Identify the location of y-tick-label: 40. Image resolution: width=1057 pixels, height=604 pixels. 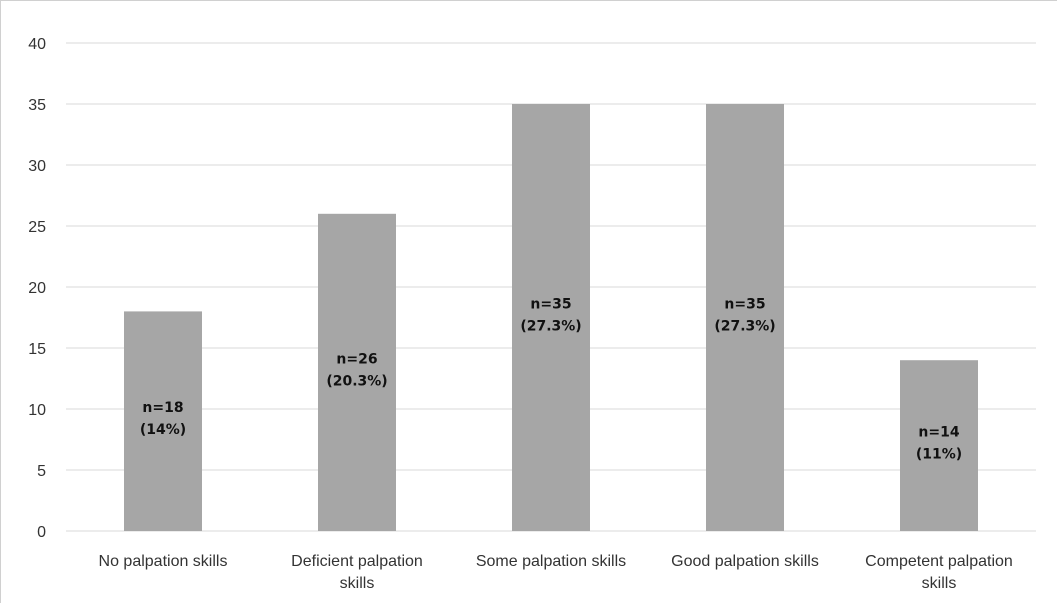
(37, 44).